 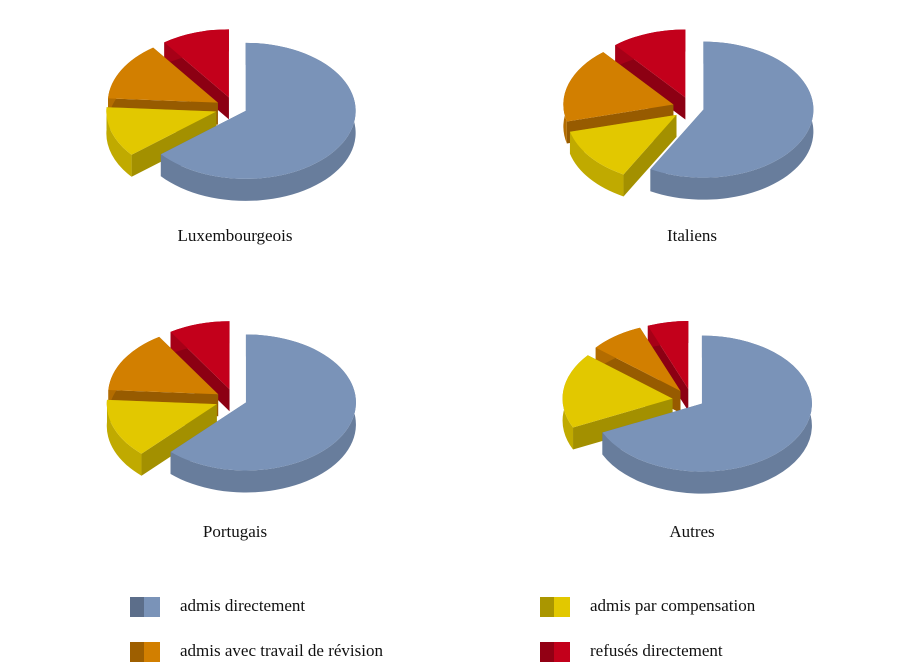 I want to click on pie-title: Portugais, so click(x=235, y=531).